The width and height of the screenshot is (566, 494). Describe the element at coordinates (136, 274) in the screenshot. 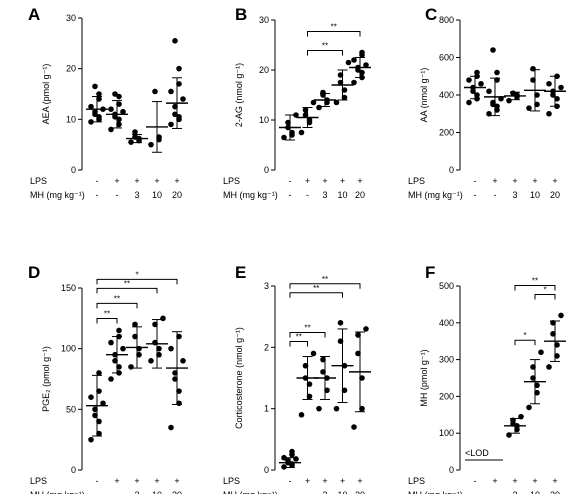

I see `significance-label: *` at that location.